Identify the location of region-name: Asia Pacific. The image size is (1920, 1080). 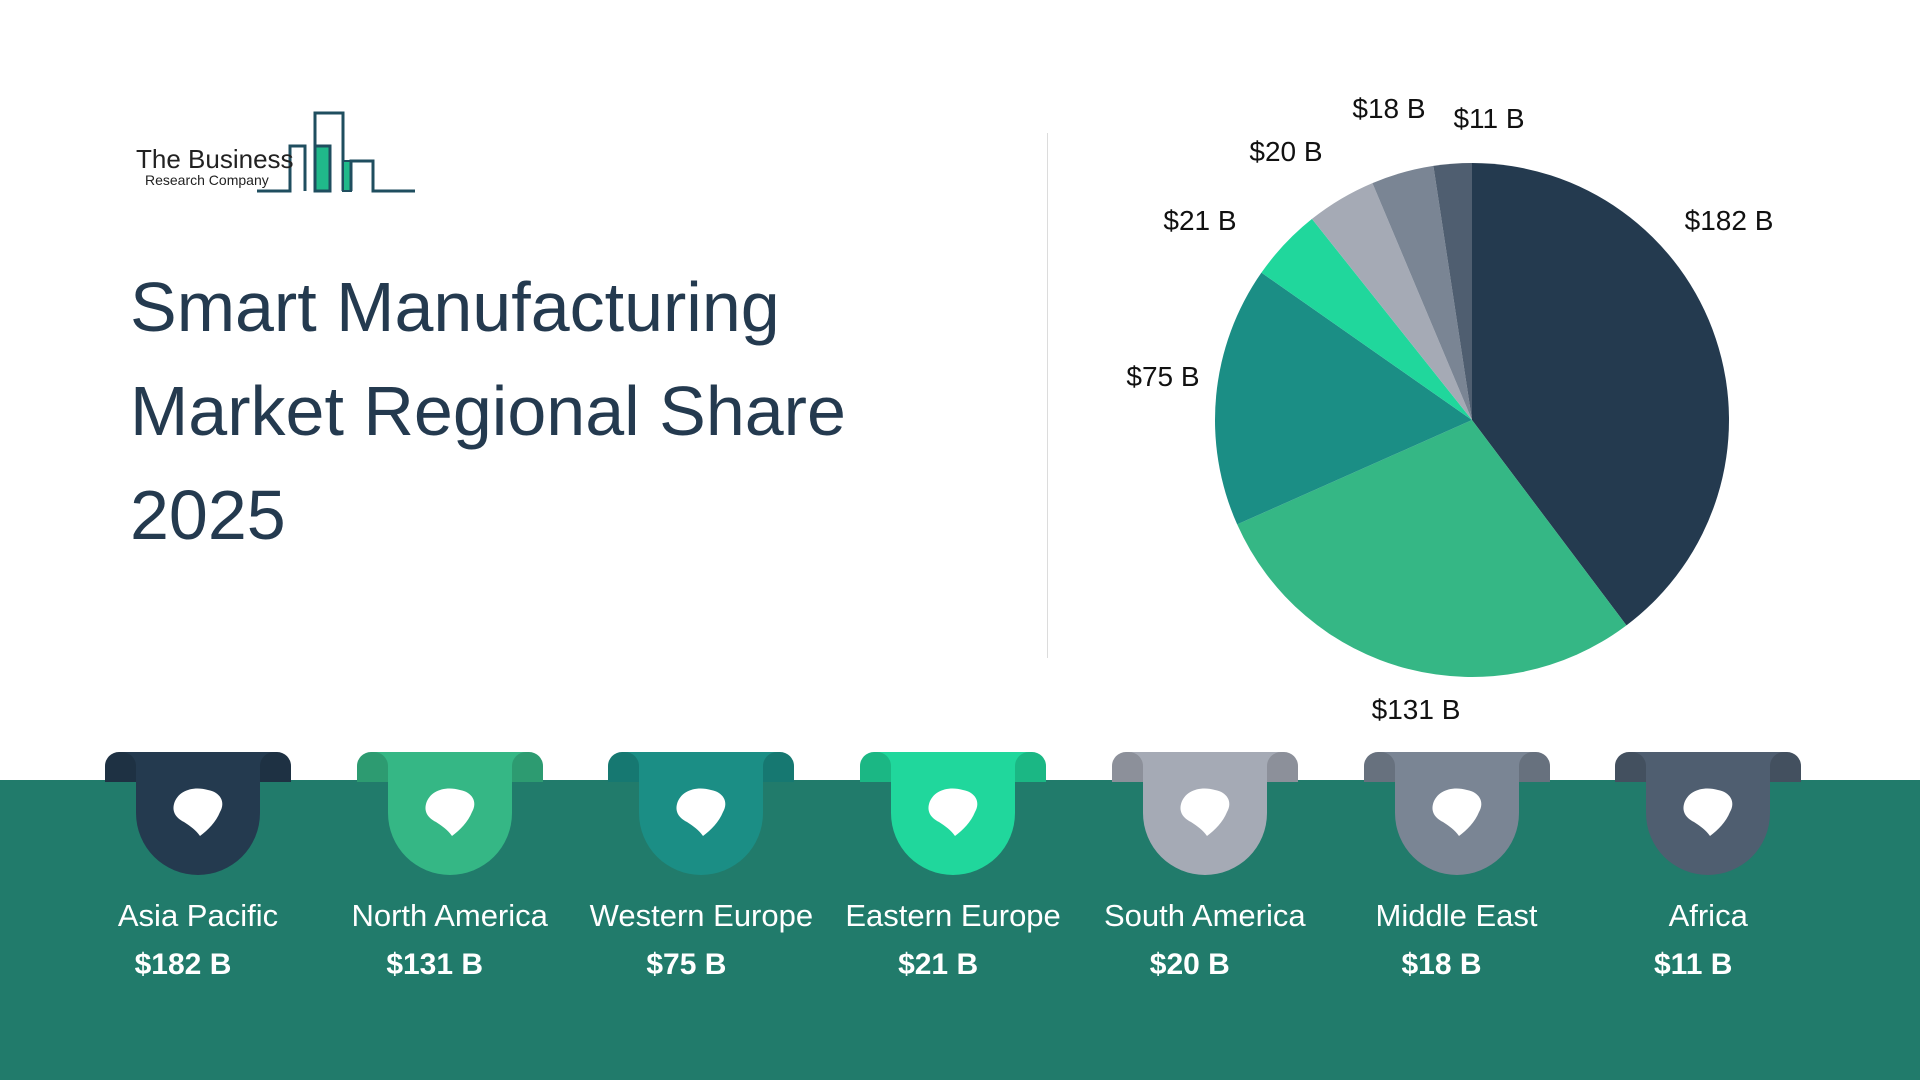
(198, 915).